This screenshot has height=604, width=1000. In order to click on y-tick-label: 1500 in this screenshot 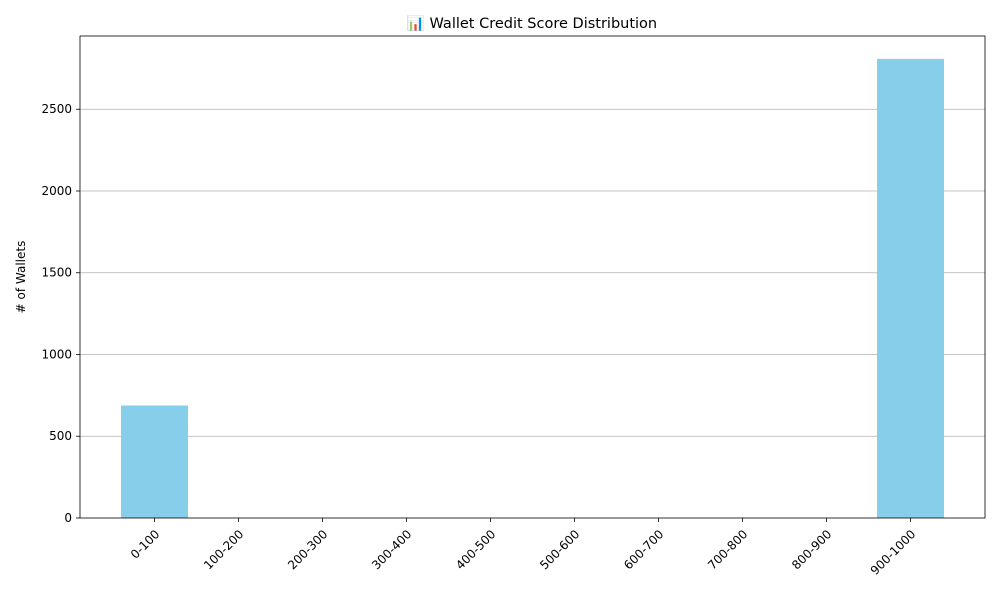, I will do `click(56, 273)`.